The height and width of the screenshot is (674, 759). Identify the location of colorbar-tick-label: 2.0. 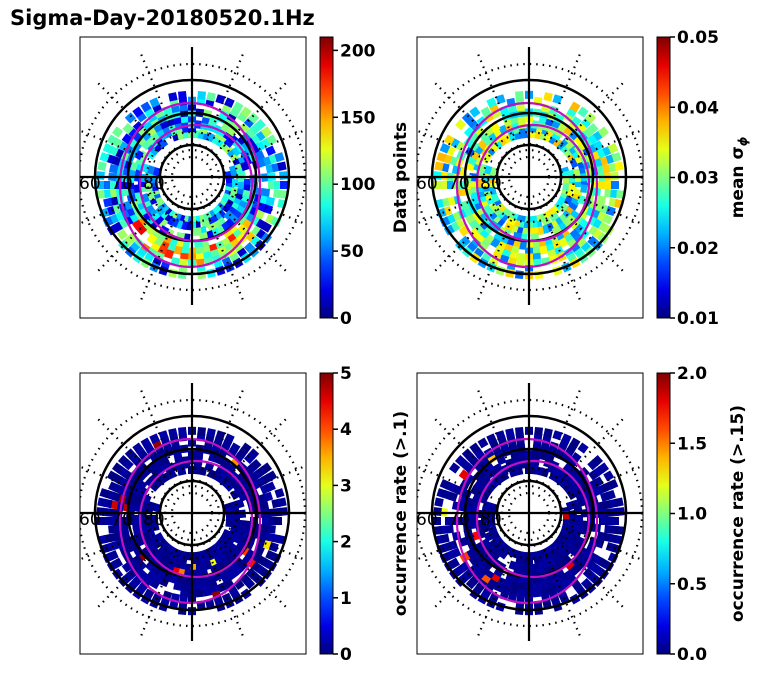
(692, 374).